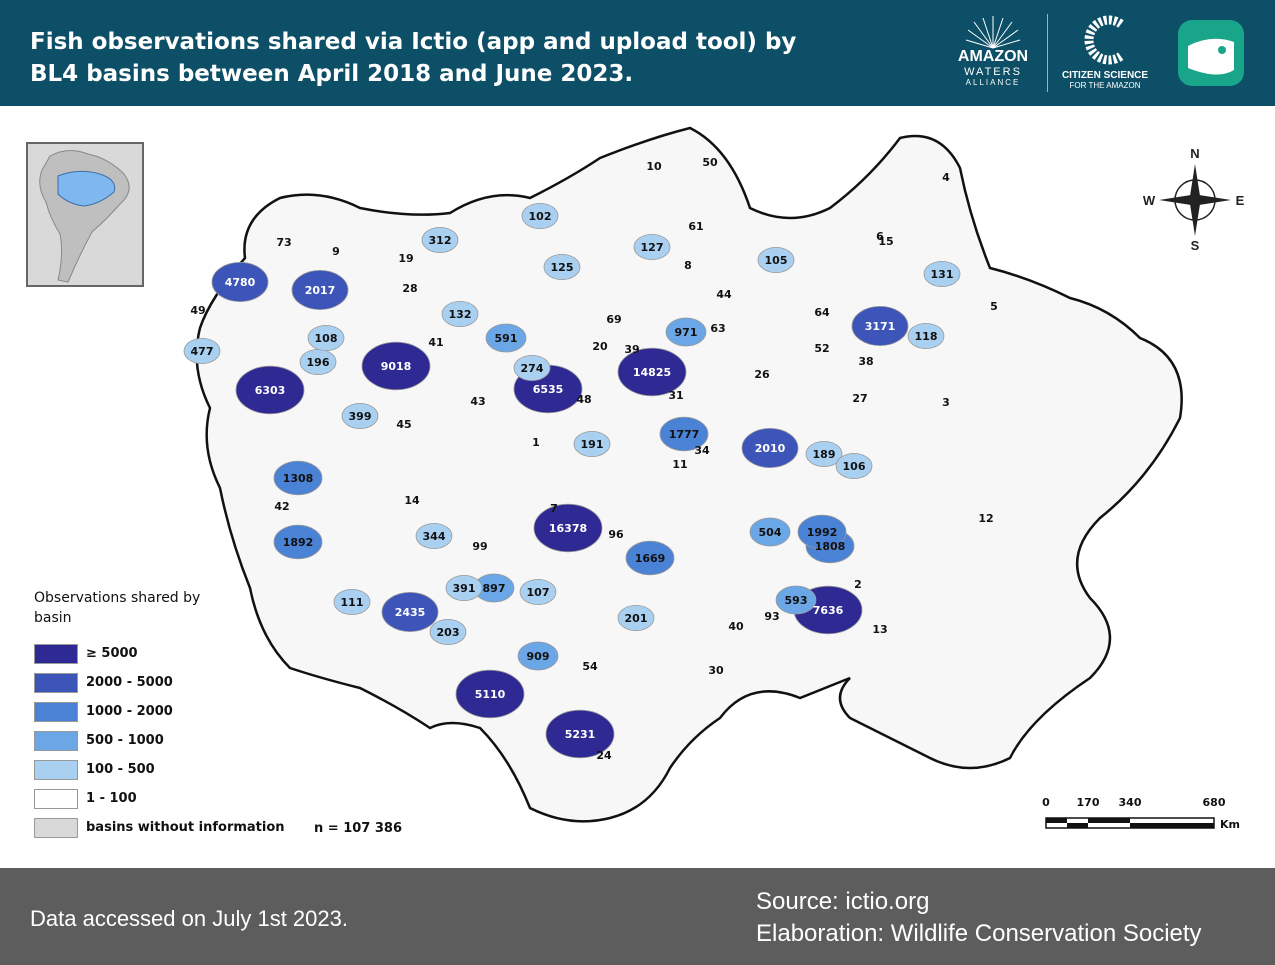  Describe the element at coordinates (1195, 245) in the screenshot. I see `compass-s: S` at that location.